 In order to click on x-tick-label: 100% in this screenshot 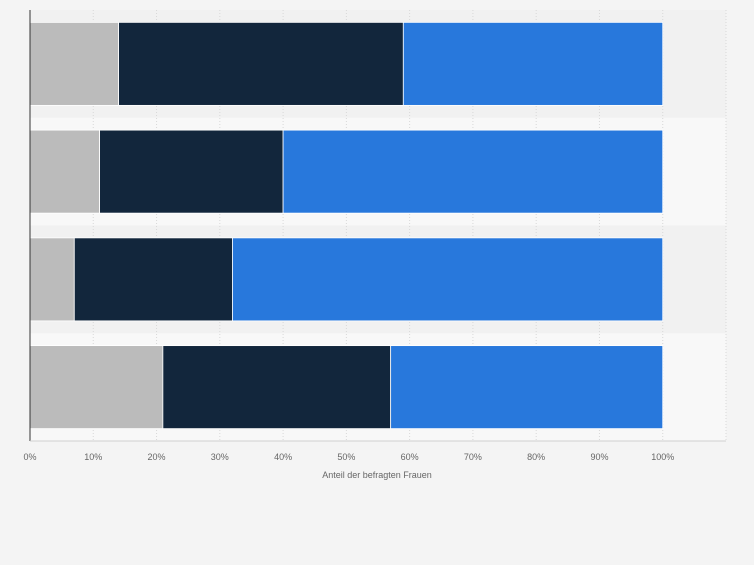, I will do `click(662, 457)`.